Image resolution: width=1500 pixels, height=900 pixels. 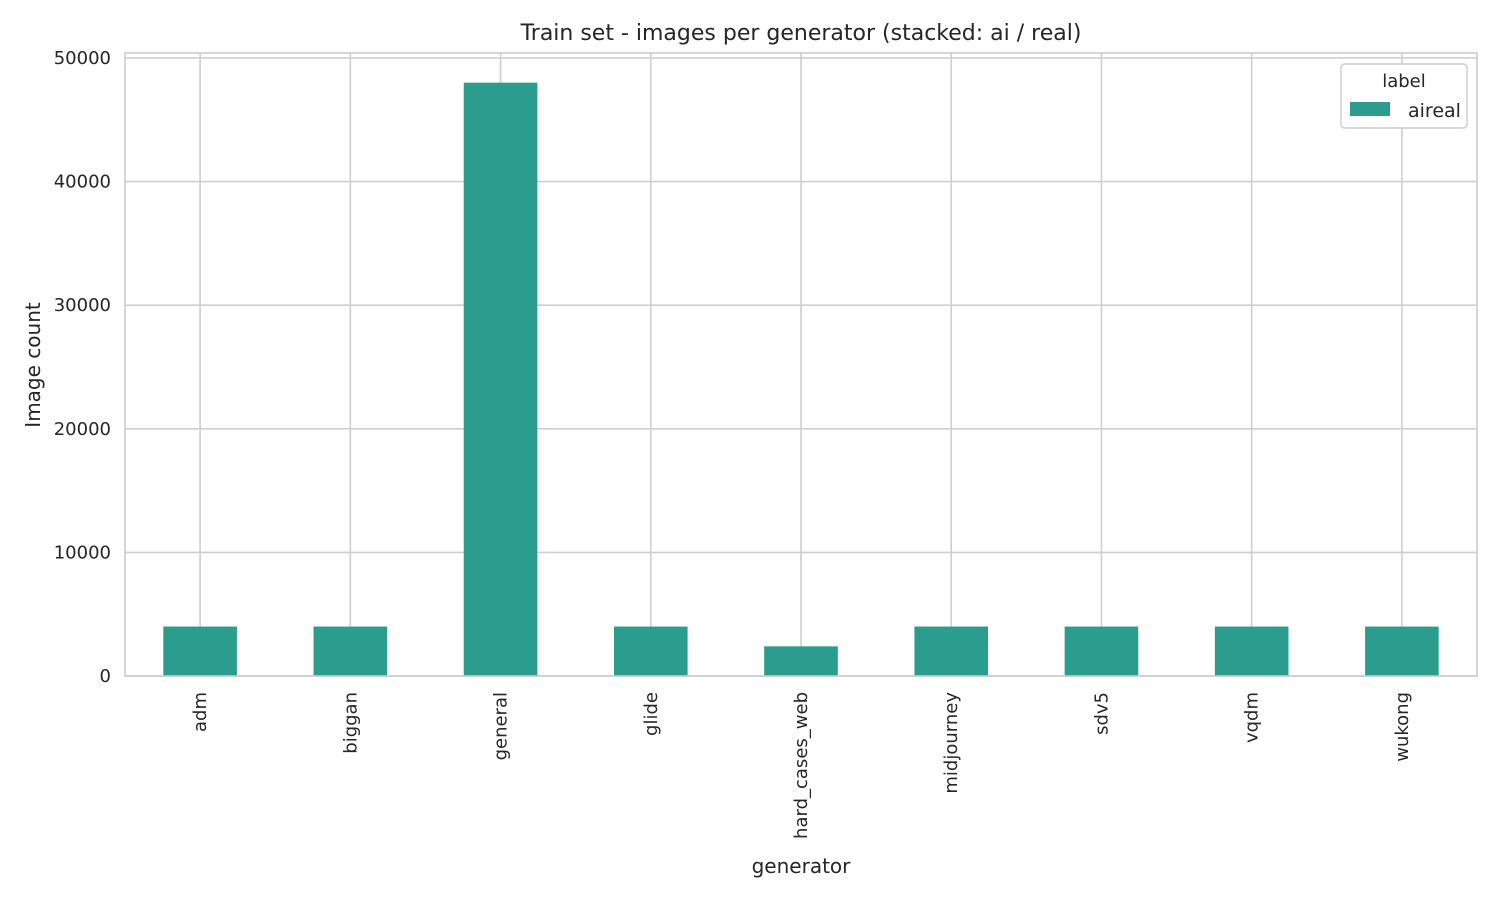 What do you see at coordinates (82, 58) in the screenshot?
I see `y-tick-label: 50000` at bounding box center [82, 58].